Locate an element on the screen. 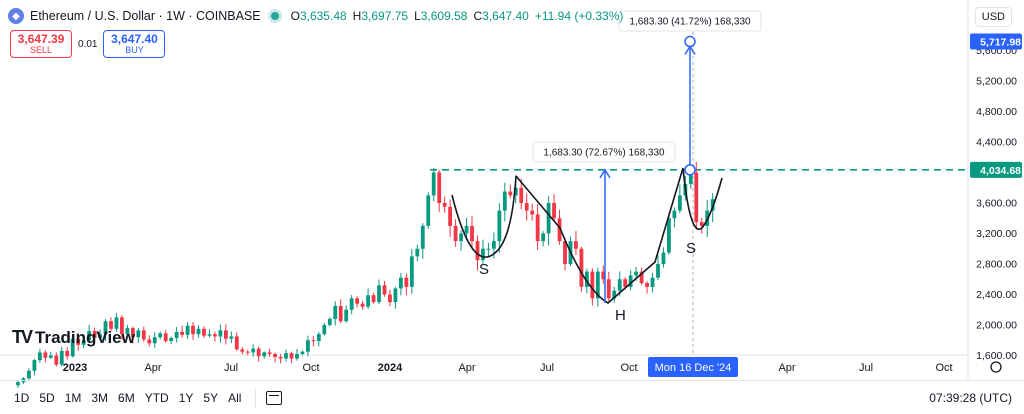  x-tick-label: Oct is located at coordinates (943, 368).